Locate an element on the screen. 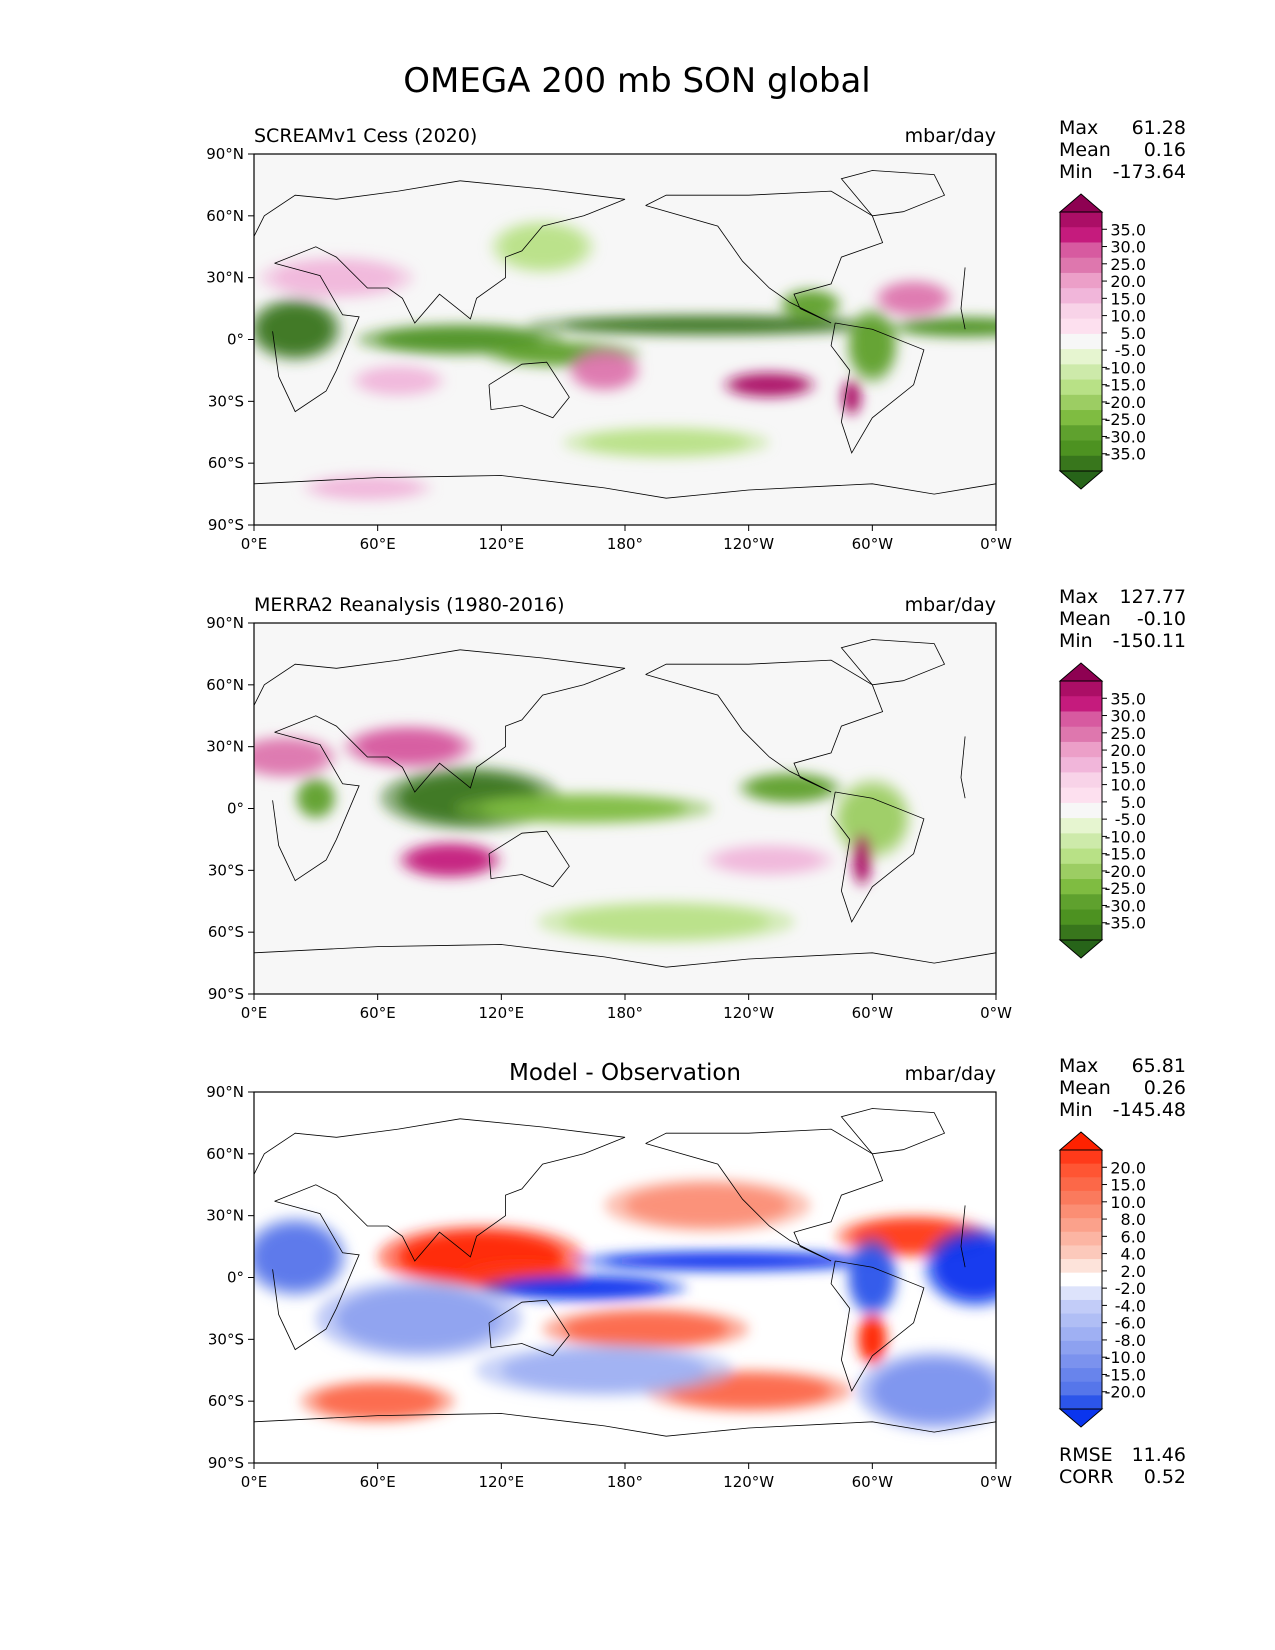 This screenshot has height=1650, width=1275. colorbar-label: -20.0 is located at coordinates (1125, 871).